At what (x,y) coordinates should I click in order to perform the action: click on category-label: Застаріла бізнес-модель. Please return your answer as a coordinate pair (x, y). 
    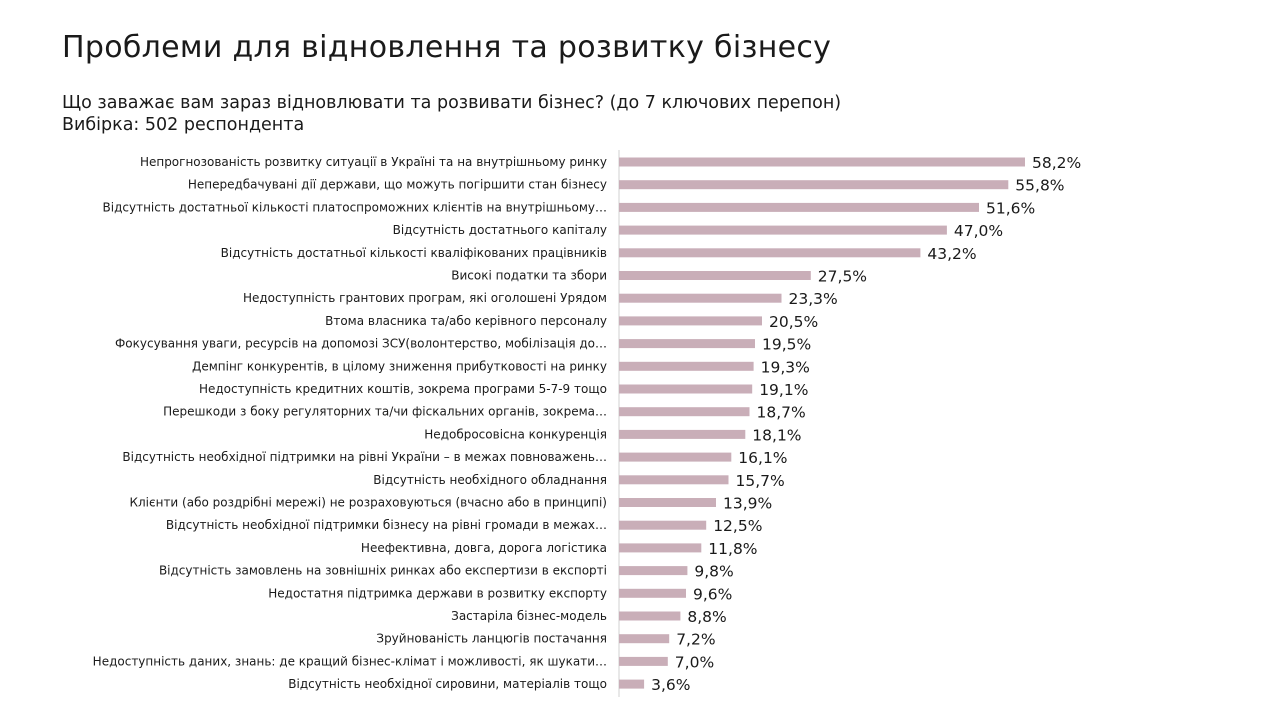
    Looking at the image, I should click on (529, 616).